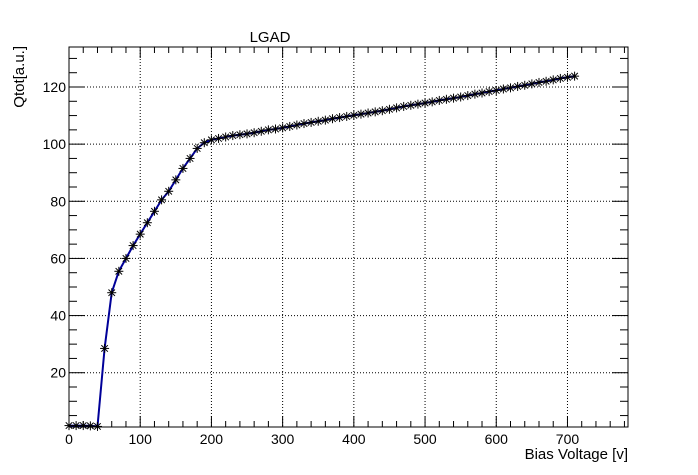 The height and width of the screenshot is (475, 698). I want to click on y-tick-label: 80, so click(58, 201).